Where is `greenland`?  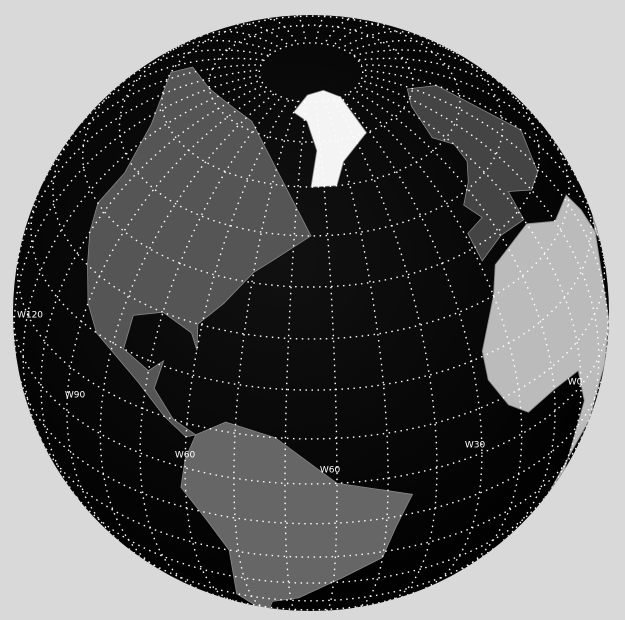
greenland is located at coordinates (330, 138).